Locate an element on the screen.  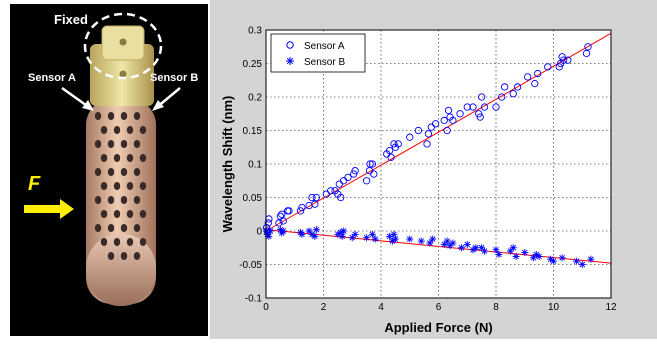
y-ticks: -0.1 -0.05 0 0.05 0.1 0.15 0.2 0.25 0.3 is located at coordinates (250, 165).